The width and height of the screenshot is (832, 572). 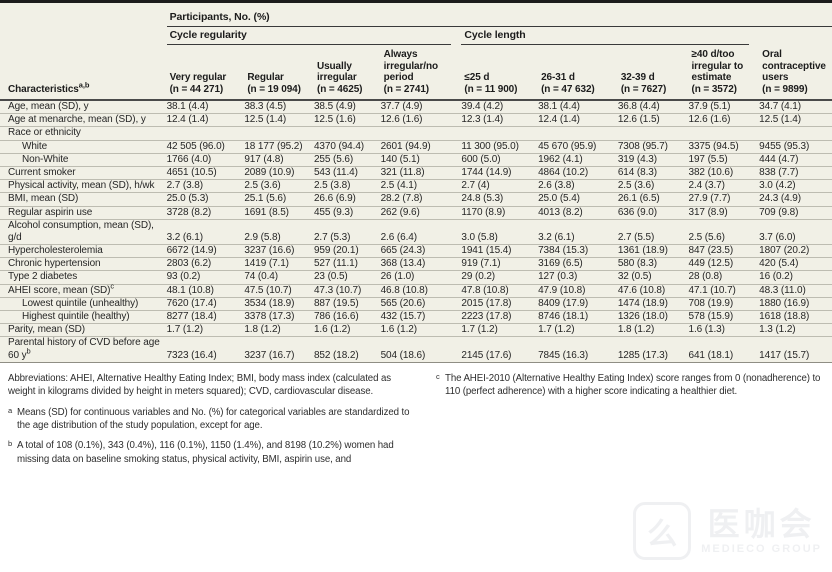 What do you see at coordinates (398, 330) in the screenshot?
I see `table-cell: 1.6 (1.2)` at bounding box center [398, 330].